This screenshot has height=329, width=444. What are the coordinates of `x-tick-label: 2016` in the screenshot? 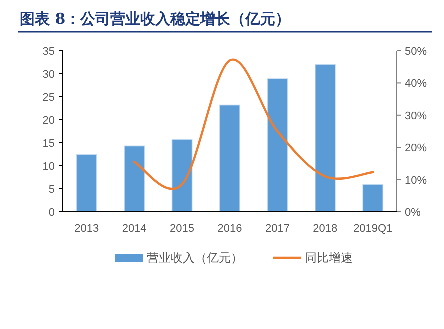 It's located at (230, 229).